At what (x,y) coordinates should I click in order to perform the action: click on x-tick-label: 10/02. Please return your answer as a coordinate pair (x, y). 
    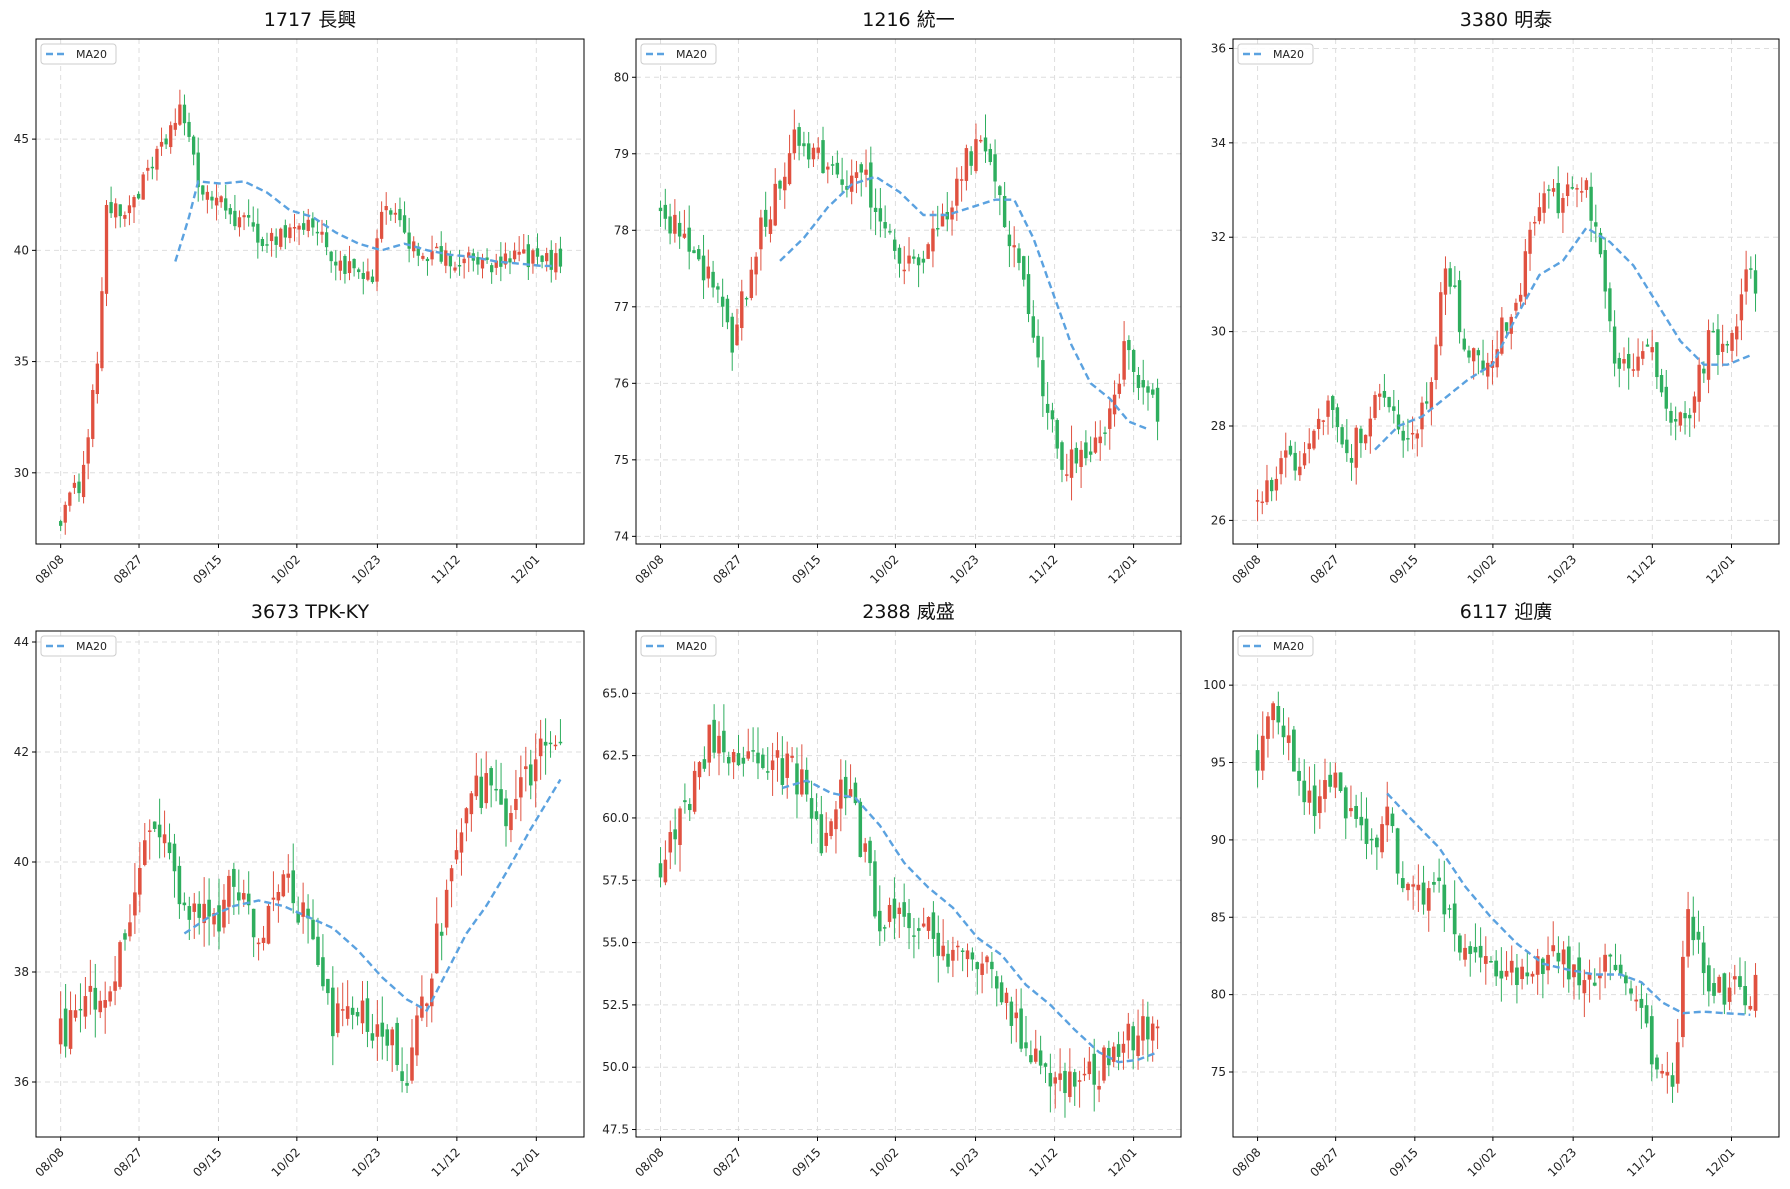
    Looking at the image, I should click on (884, 569).